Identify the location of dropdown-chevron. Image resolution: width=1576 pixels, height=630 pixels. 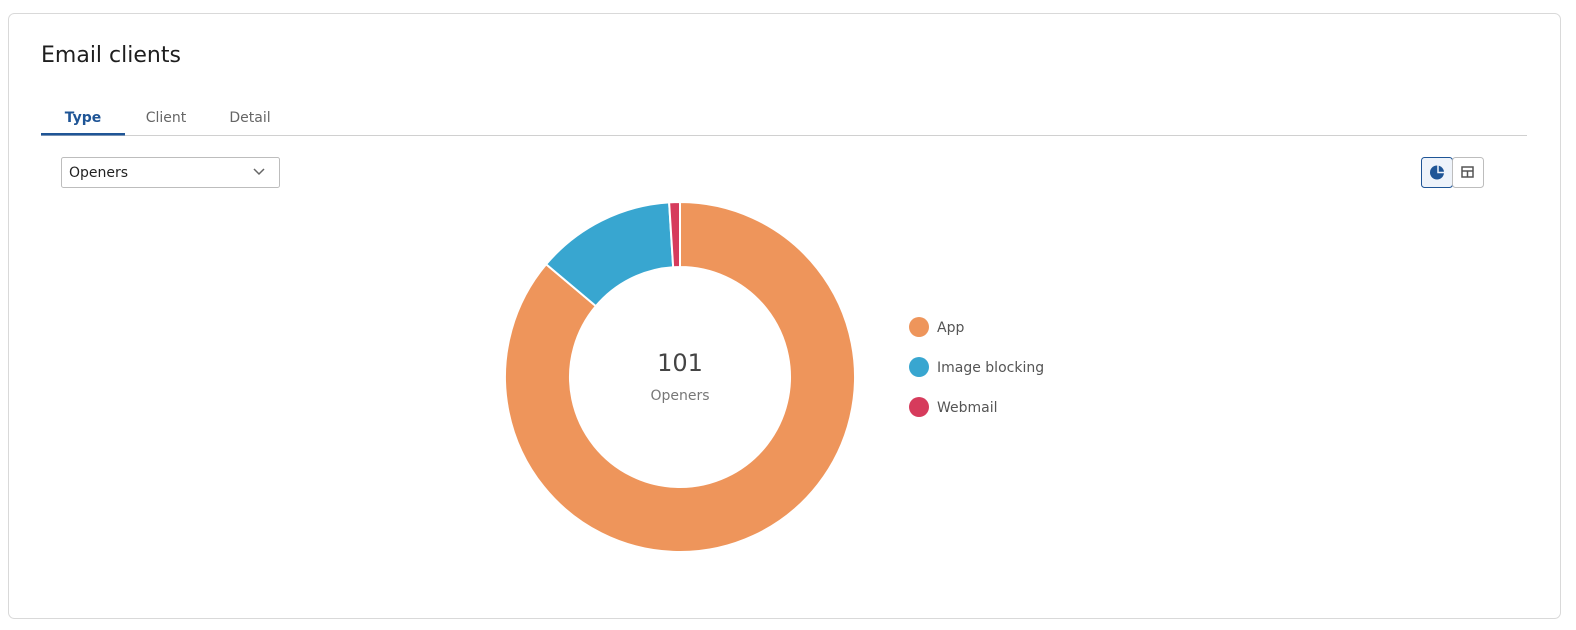
(259, 172).